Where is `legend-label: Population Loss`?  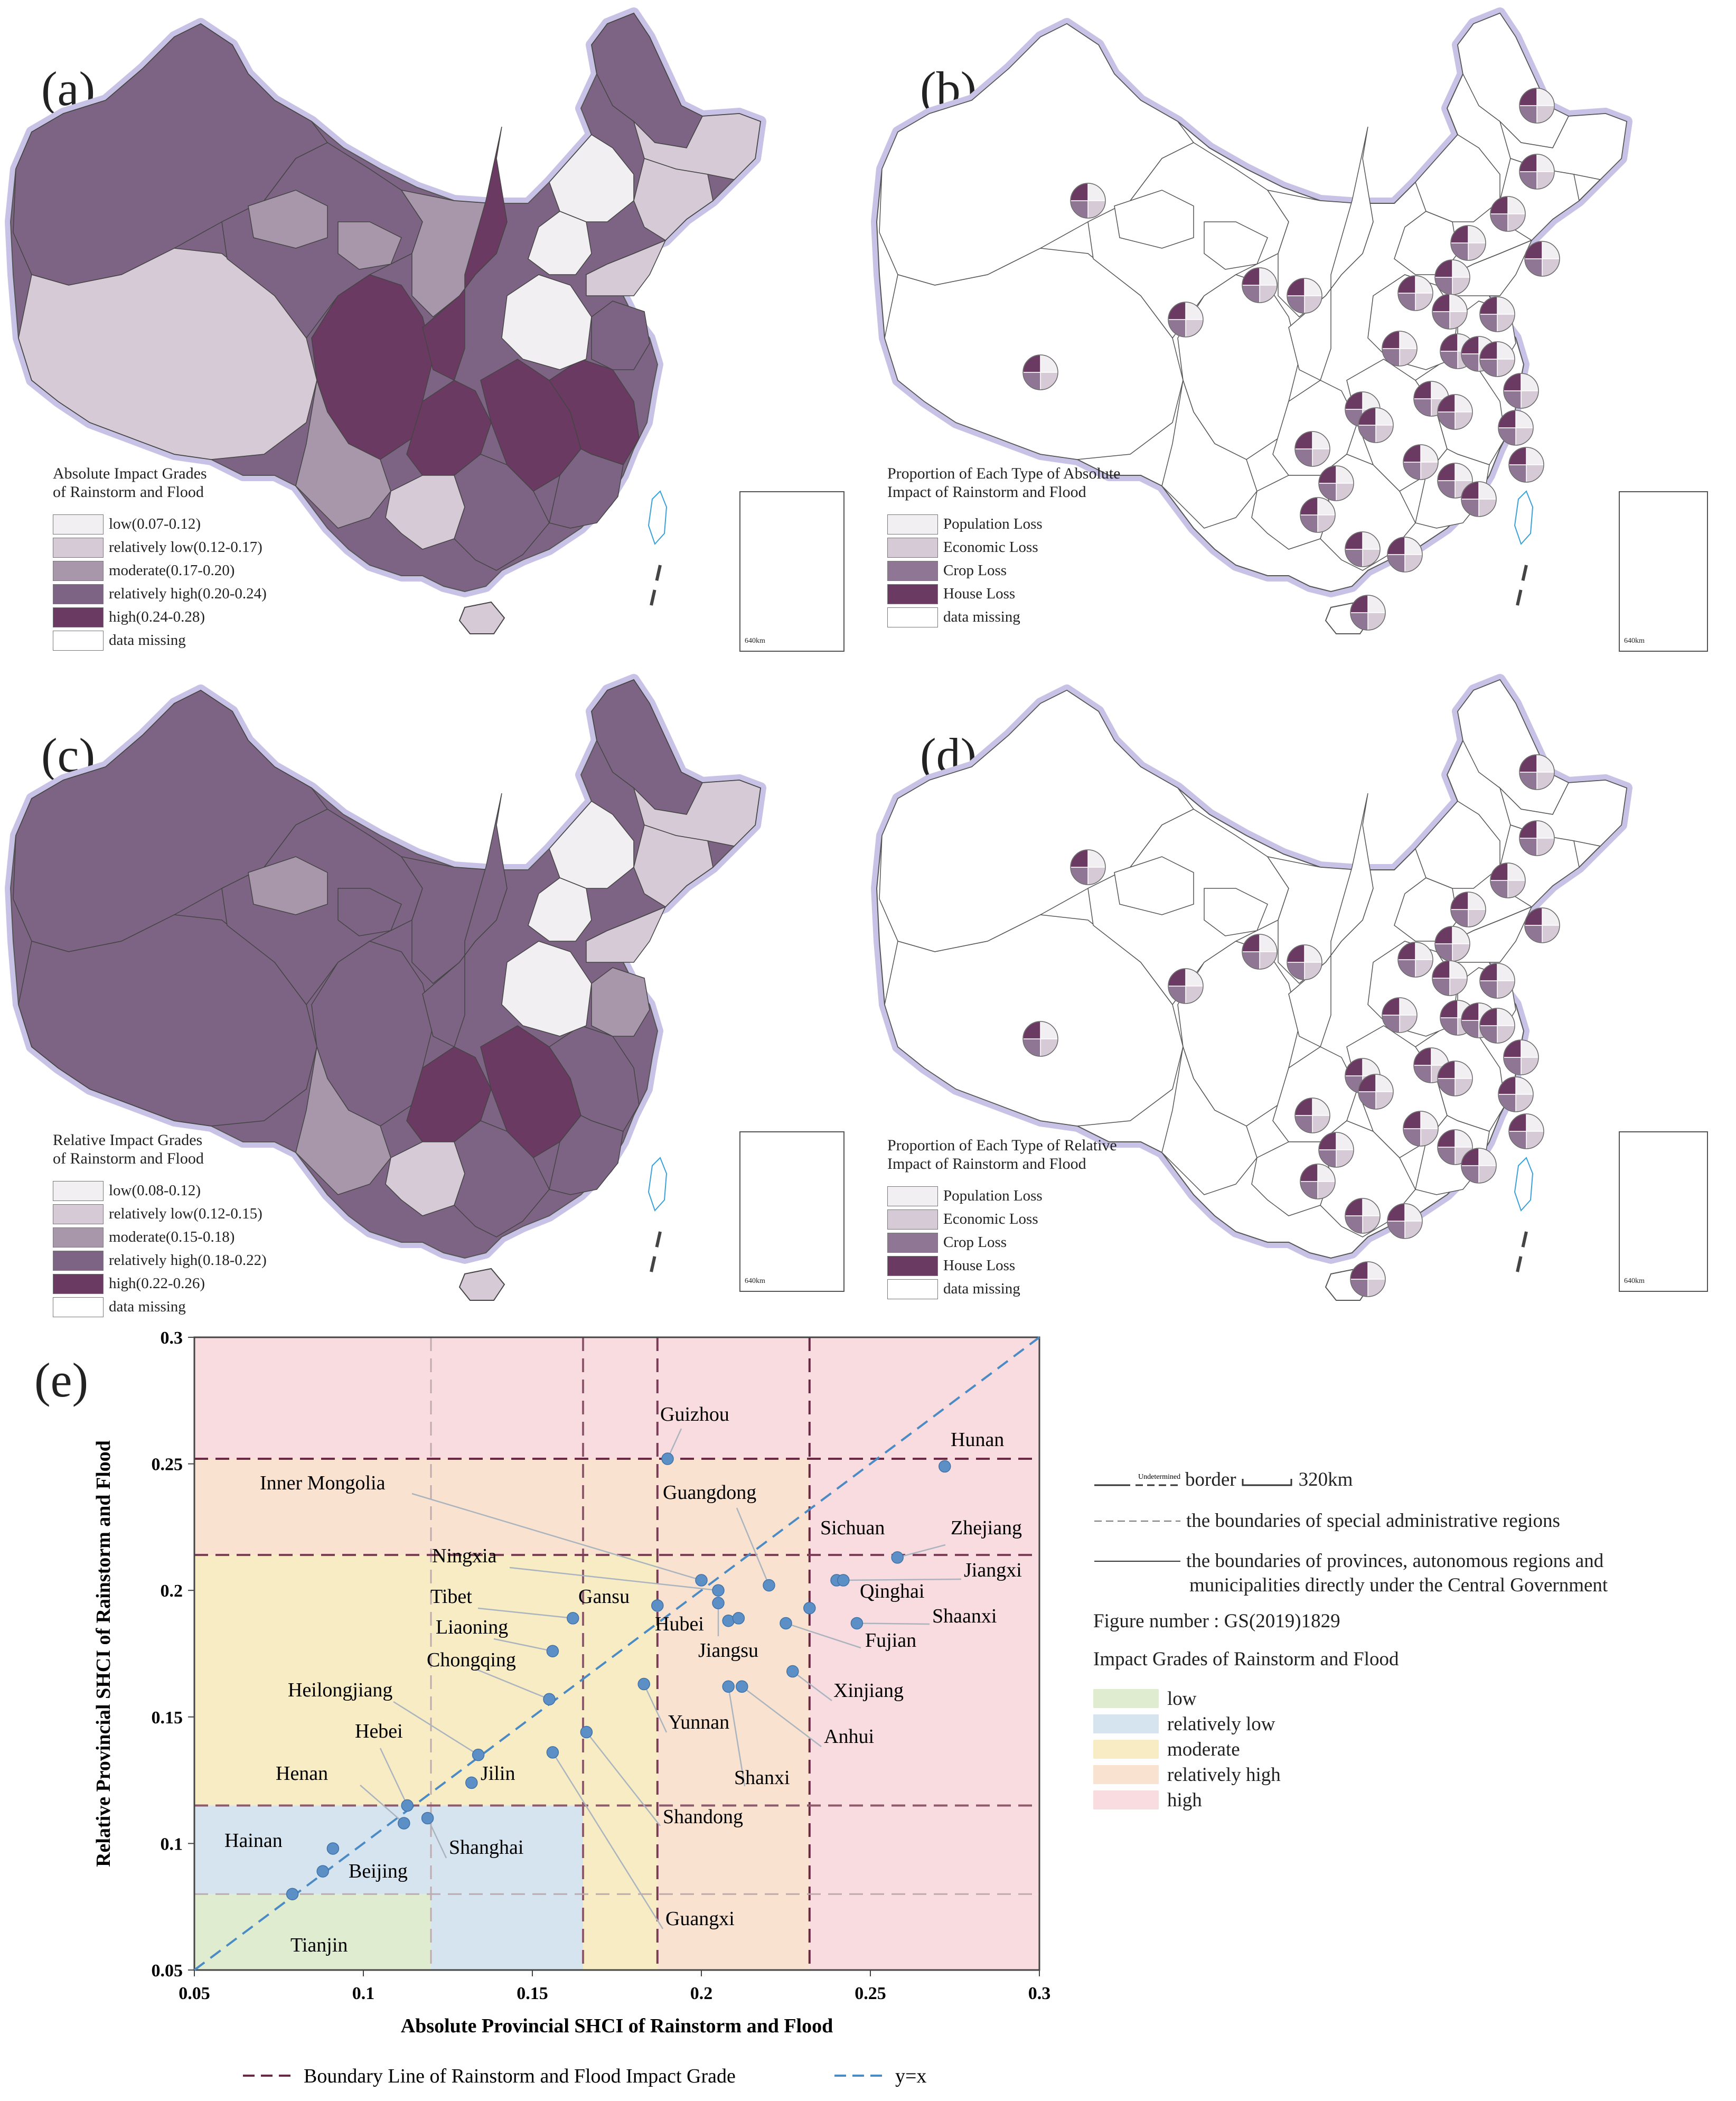 legend-label: Population Loss is located at coordinates (993, 524).